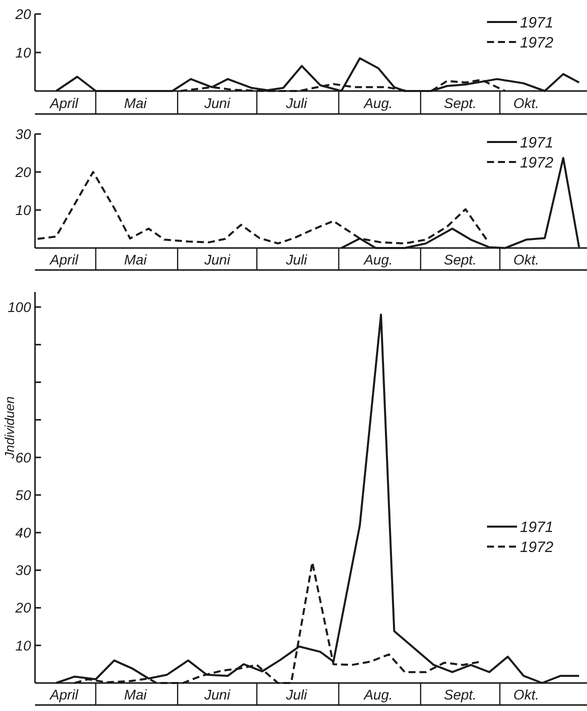  I want to click on y-axis-title: Jndividuen, so click(9, 428).